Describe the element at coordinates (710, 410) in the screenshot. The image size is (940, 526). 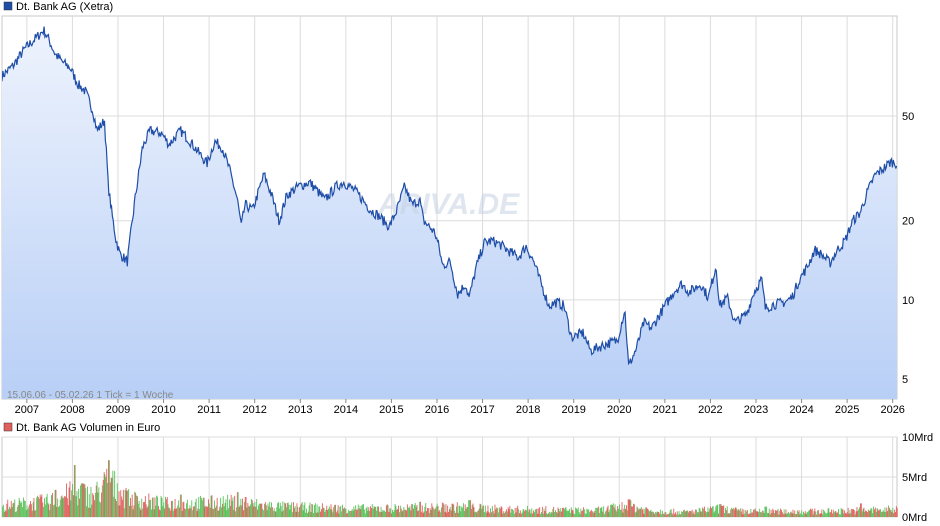
I see `x-tick-label: 2022` at that location.